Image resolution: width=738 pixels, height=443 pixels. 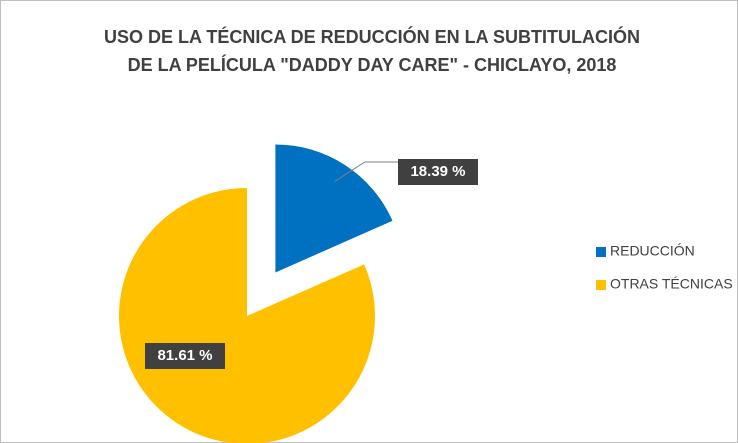 I want to click on leader-line, so click(x=366, y=171).